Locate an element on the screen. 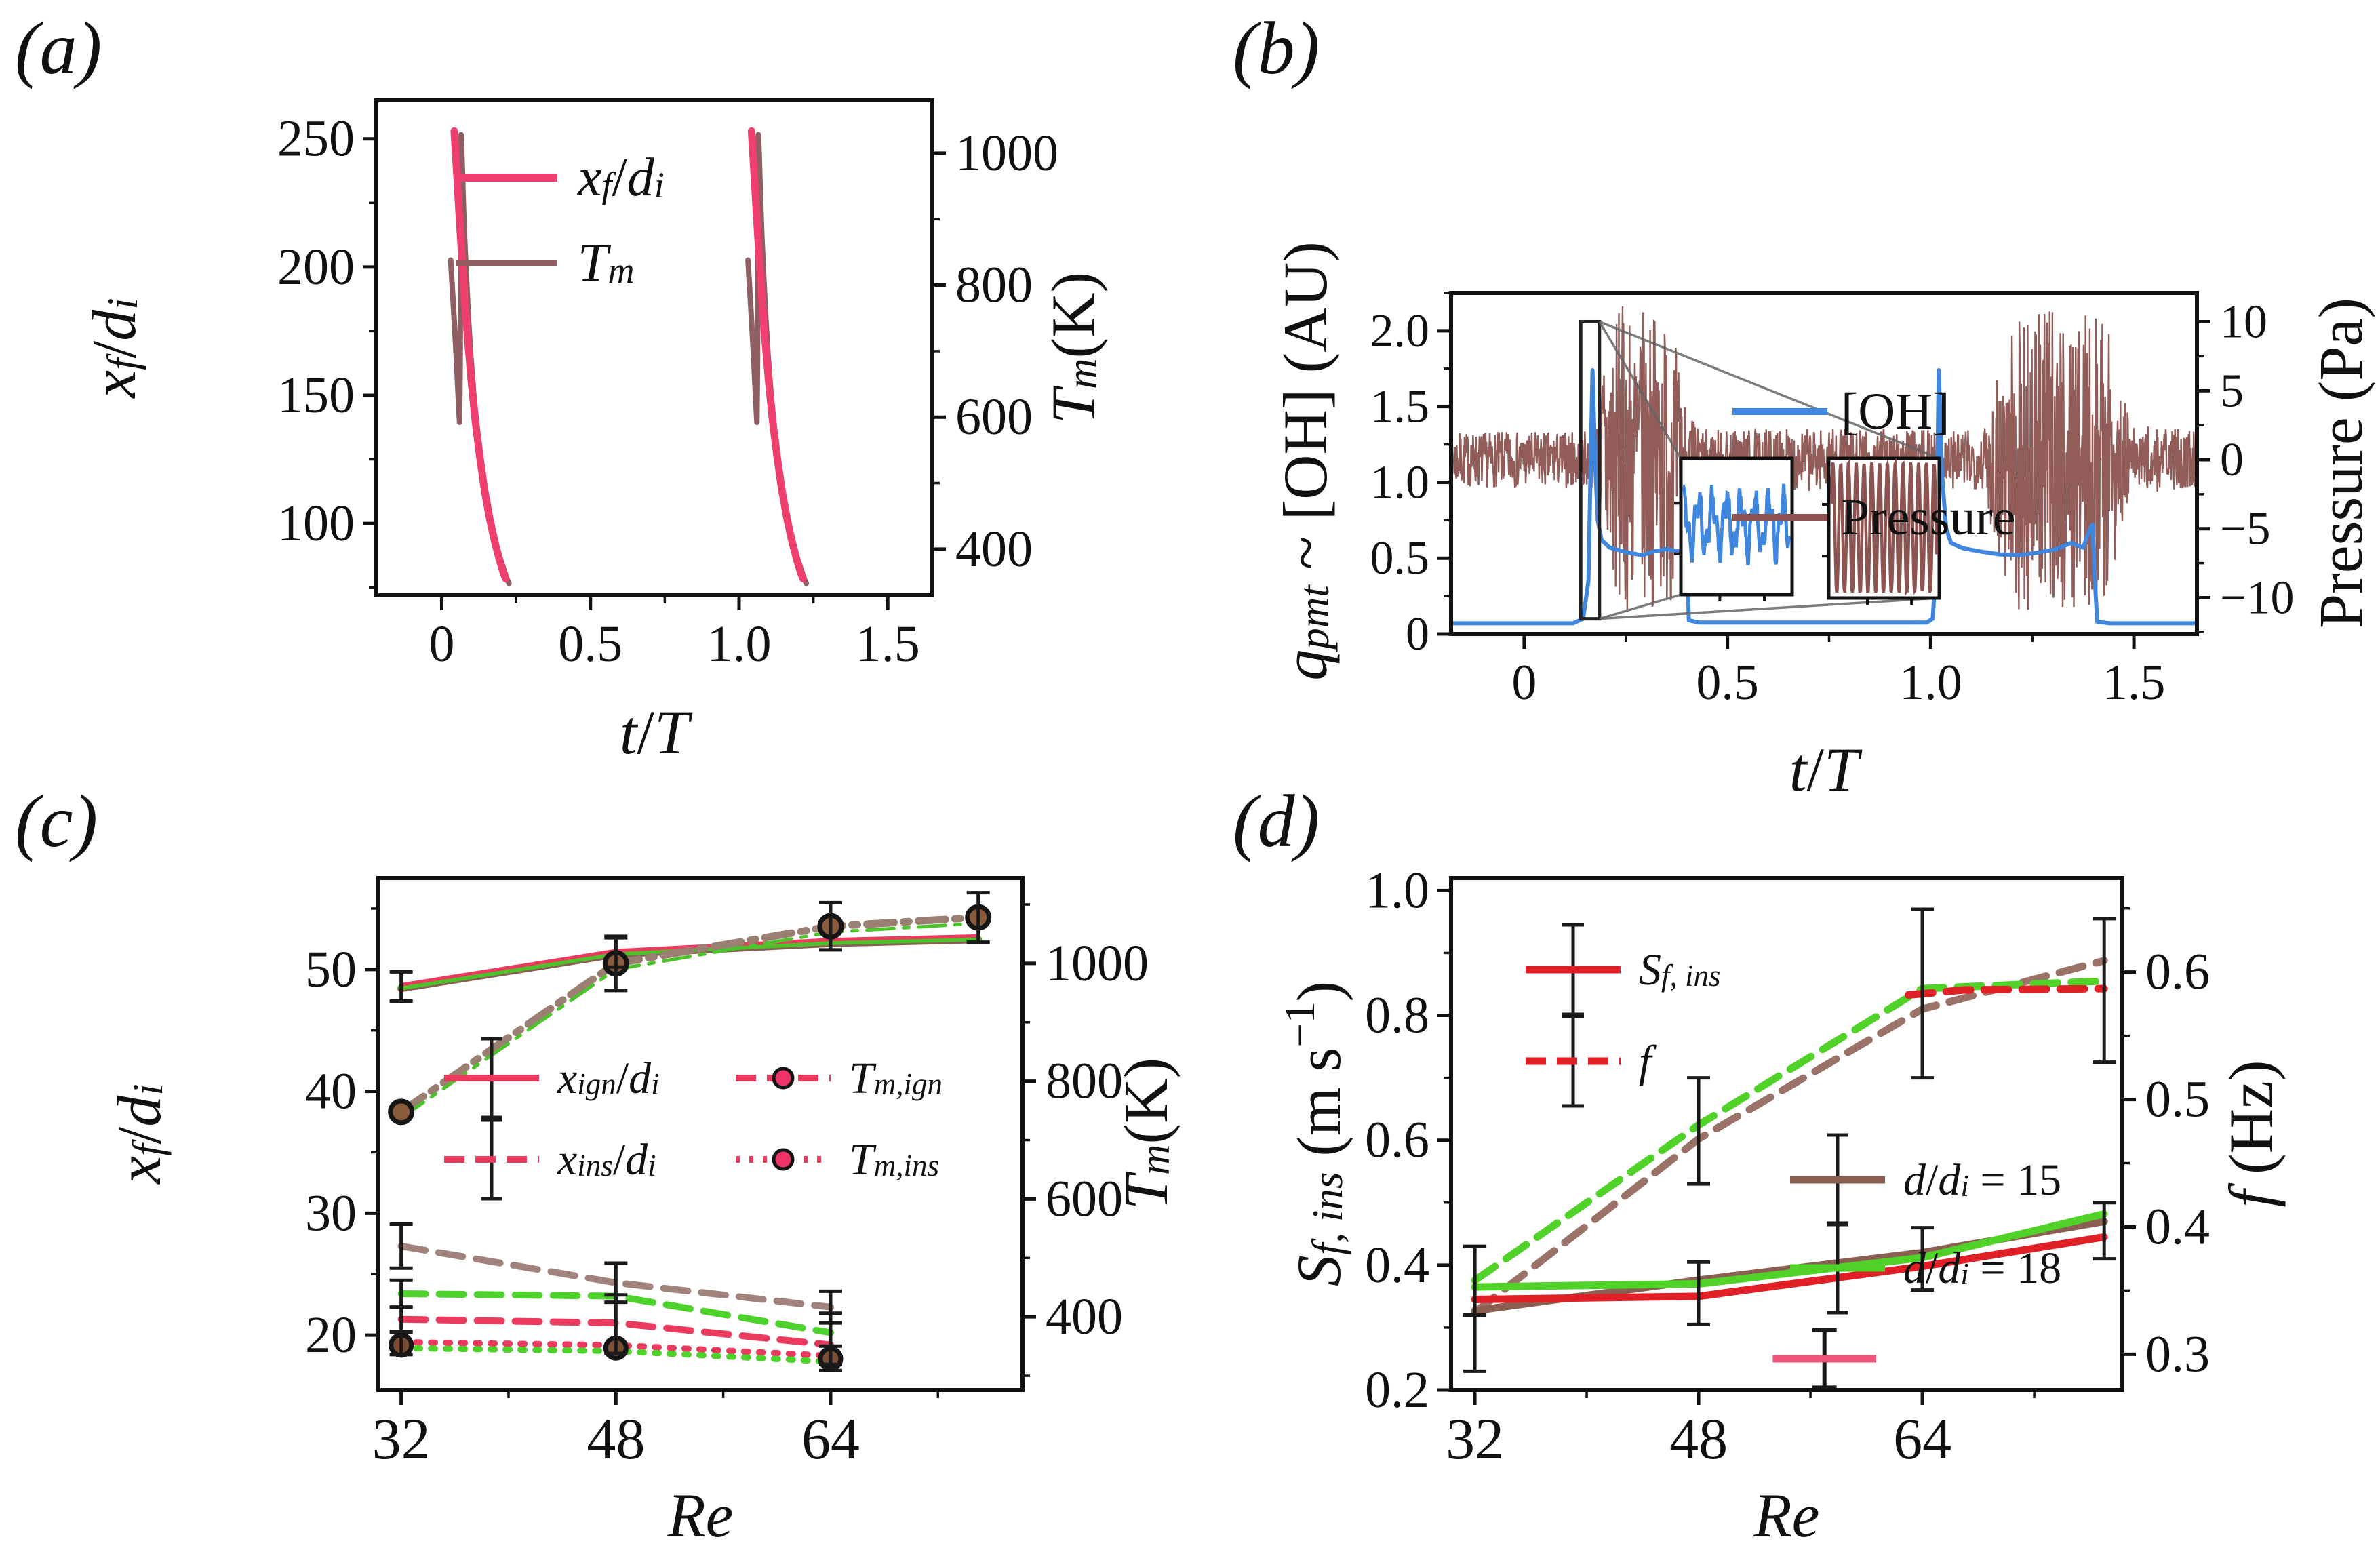  ticks-b is located at coordinates (1823, 470).